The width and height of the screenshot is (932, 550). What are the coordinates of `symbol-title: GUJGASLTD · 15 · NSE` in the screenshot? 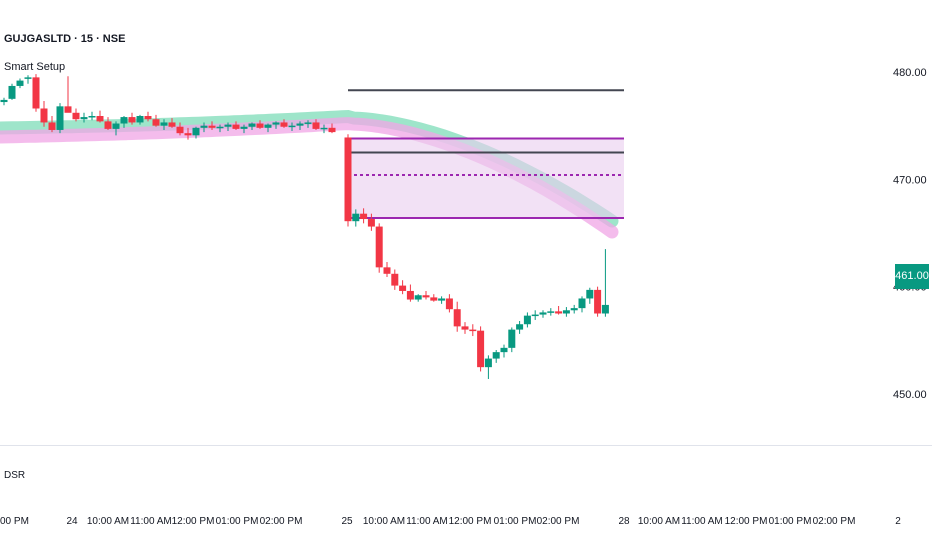 It's located at (65, 39).